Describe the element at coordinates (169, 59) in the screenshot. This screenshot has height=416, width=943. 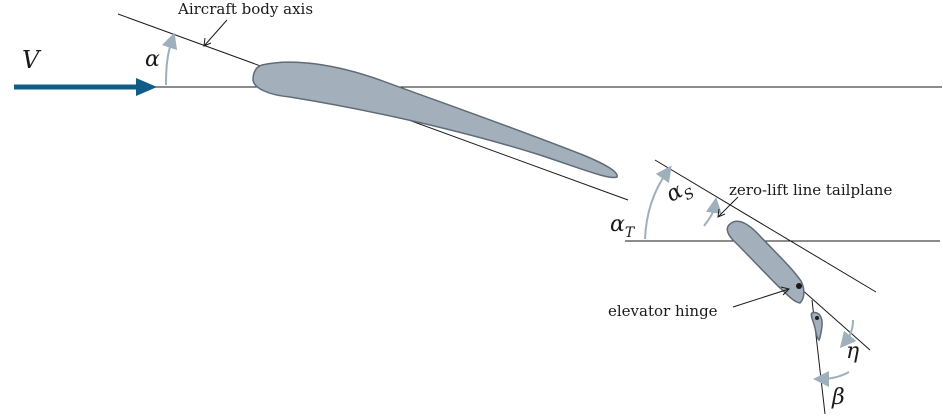
I see `alpha-angle-arc` at that location.